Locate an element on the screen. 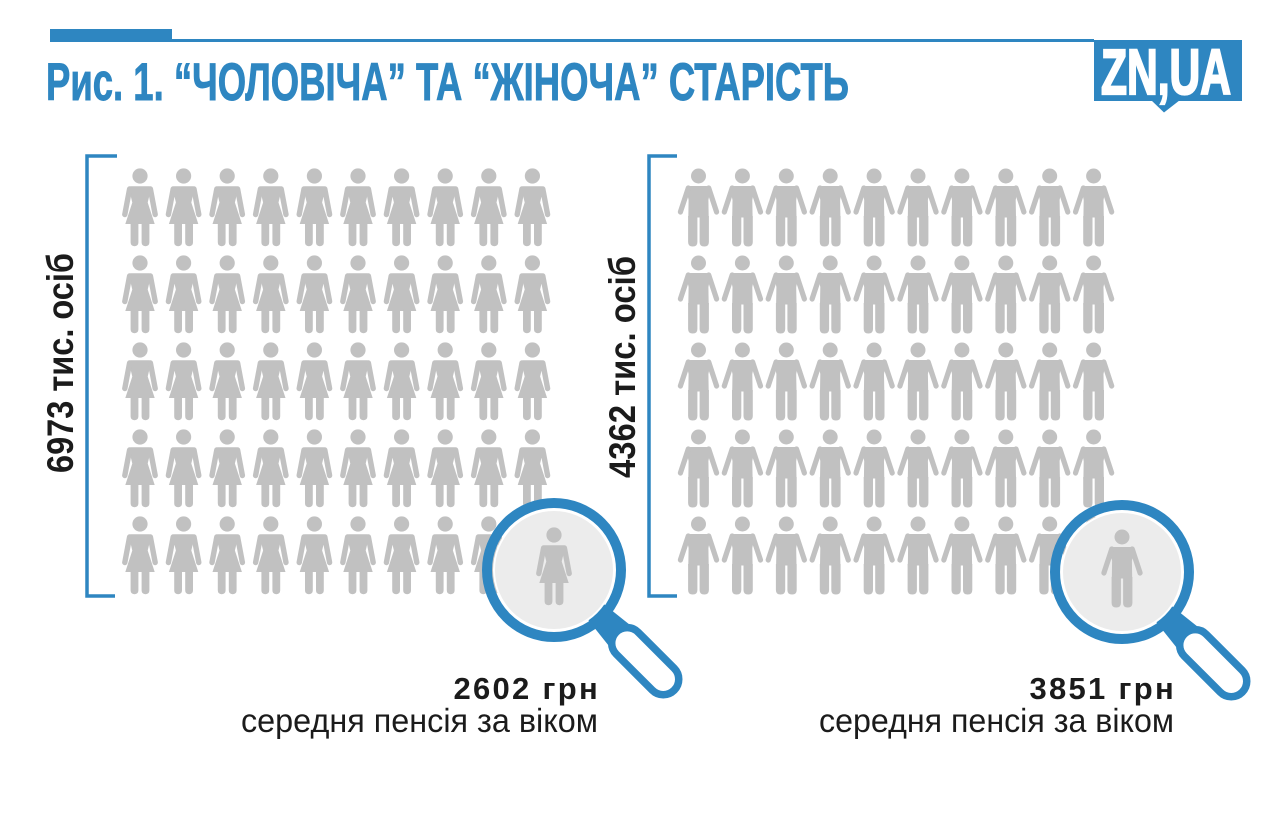 This screenshot has height=816, width=1280. svg-text: 3851 грн is located at coordinates (1102, 688).